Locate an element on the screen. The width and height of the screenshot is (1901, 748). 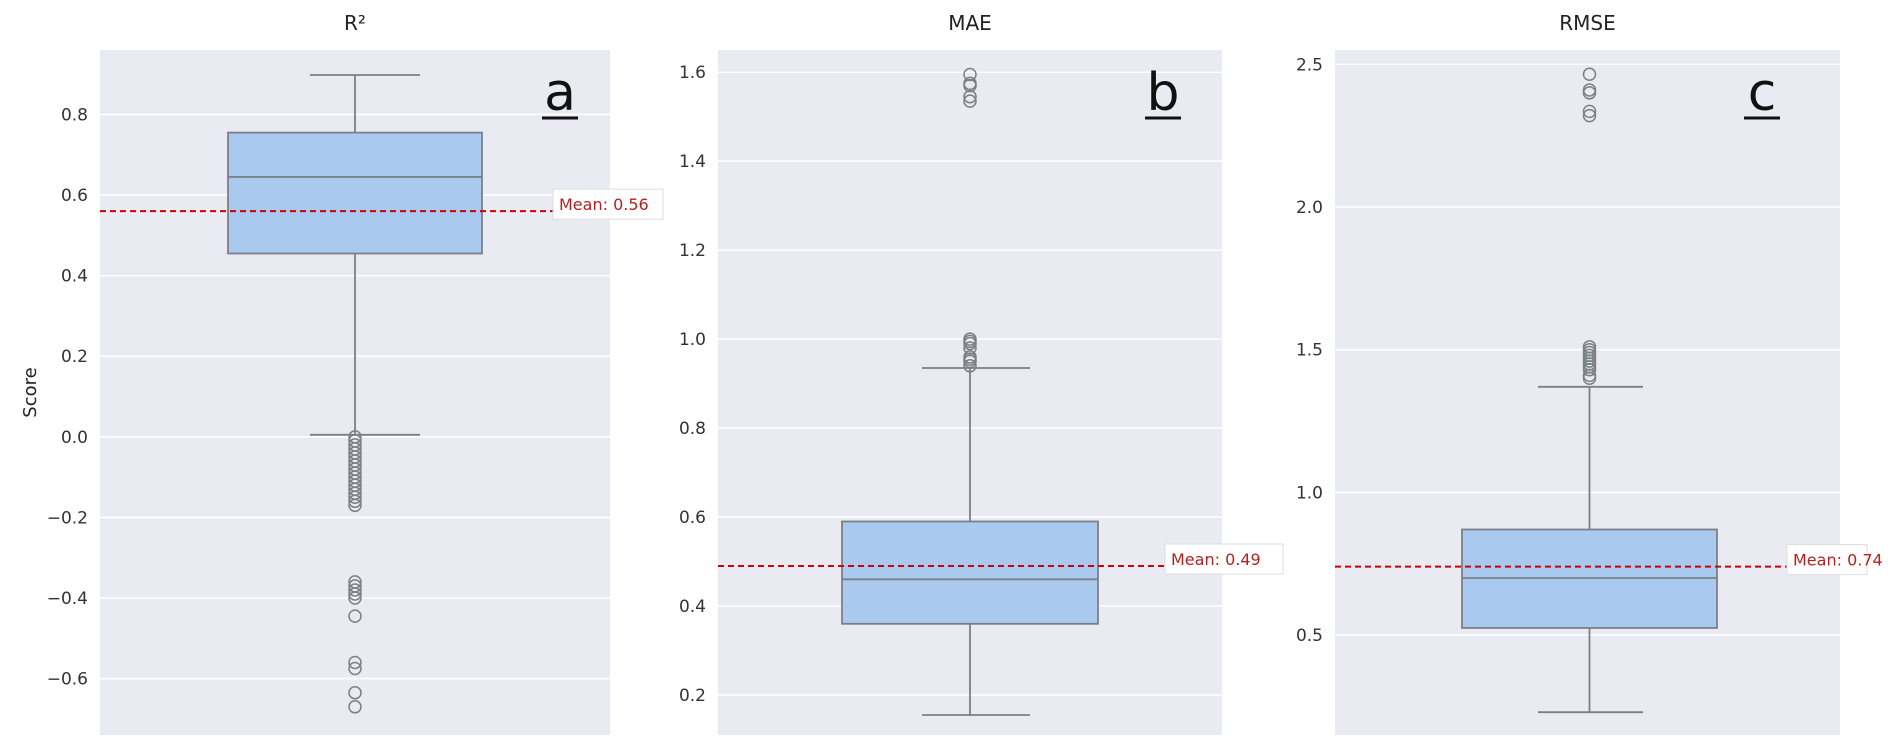
panel-title: MAE is located at coordinates (970, 23).